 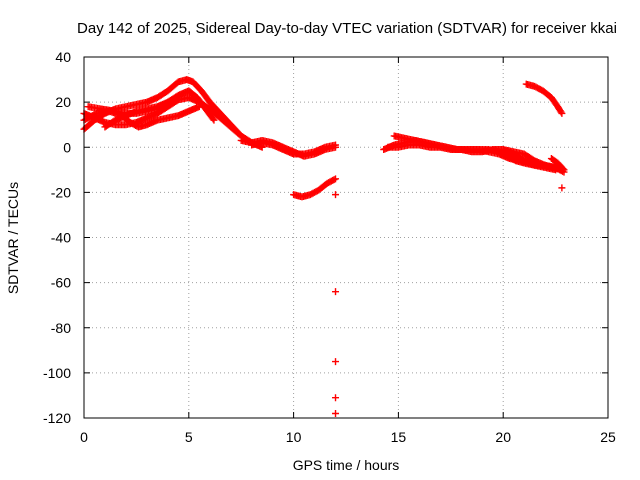 I want to click on x-axis-tick-labels: 0 5 10 15 20 25, so click(x=348, y=437).